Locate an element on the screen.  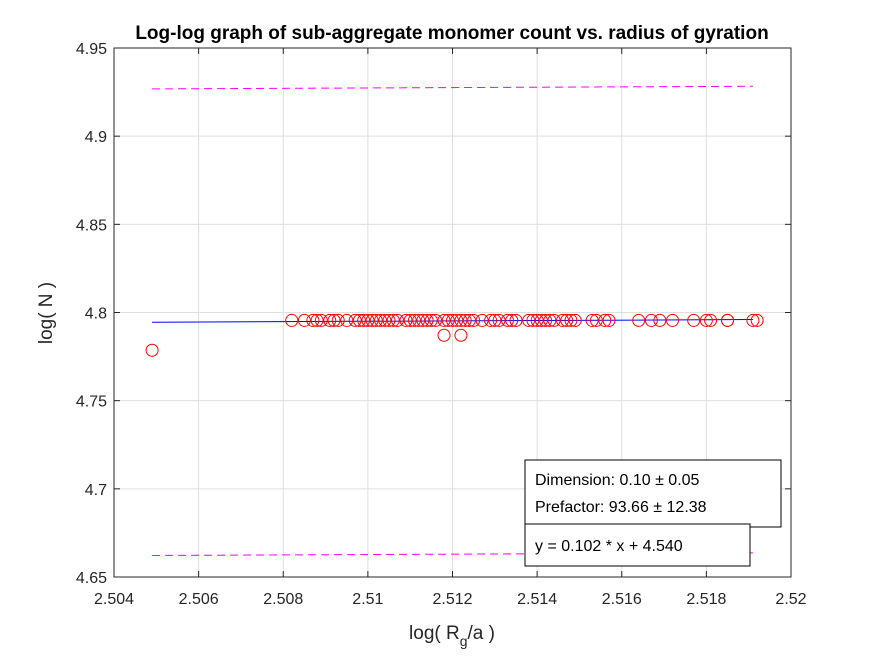
stats-box-frame is located at coordinates (653, 493).